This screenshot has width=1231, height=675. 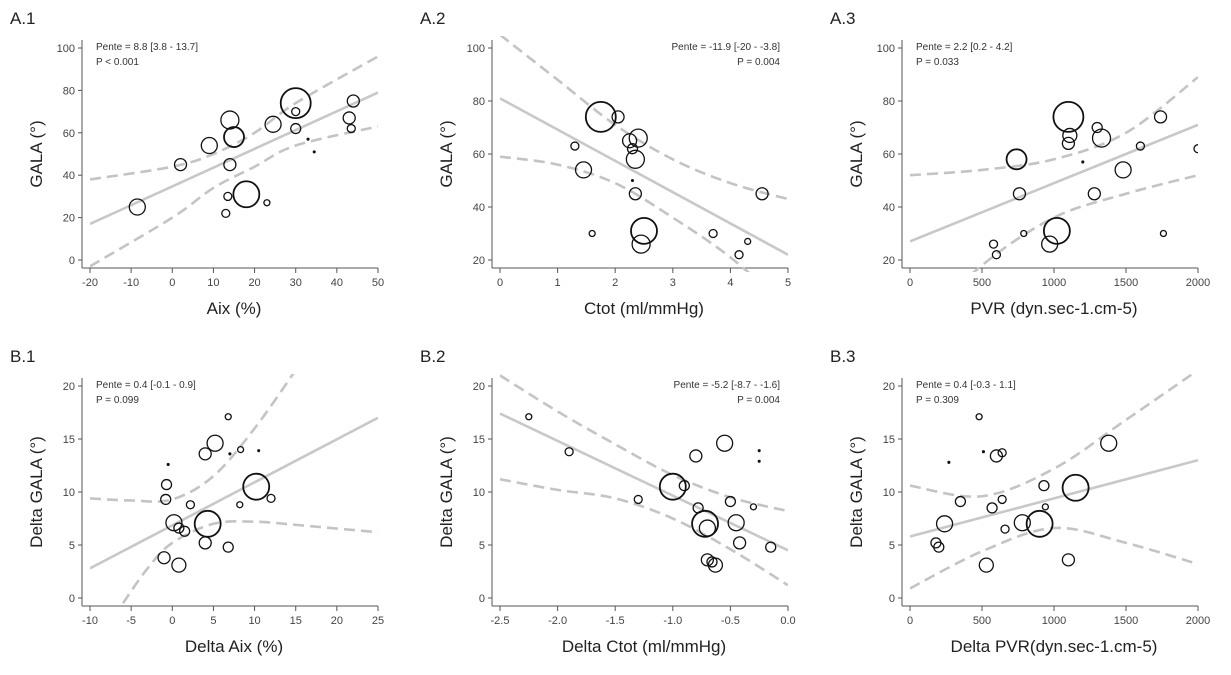 I want to click on x-axis-title: PVR (dyn.sec-1.cm-5), so click(x=1053, y=308).